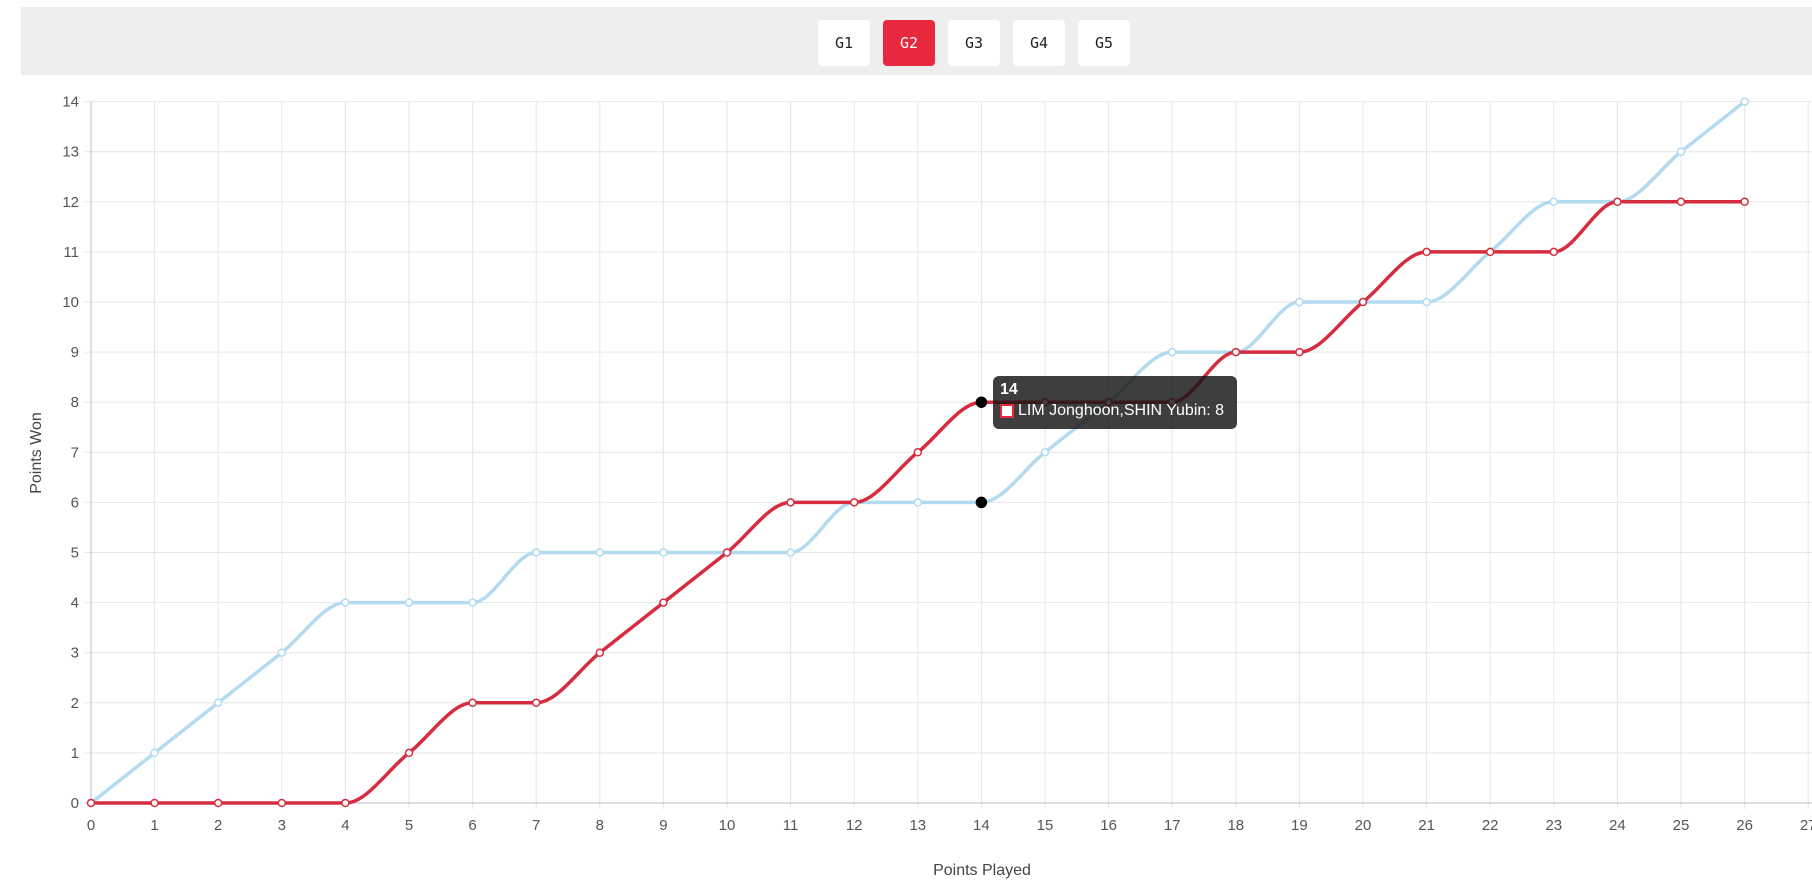  I want to click on x-tick-label: 4, so click(345, 825).